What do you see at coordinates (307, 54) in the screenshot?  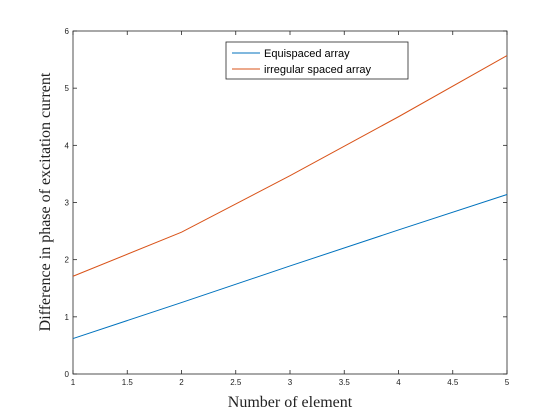 I see `legend-label: Equispaced array` at bounding box center [307, 54].